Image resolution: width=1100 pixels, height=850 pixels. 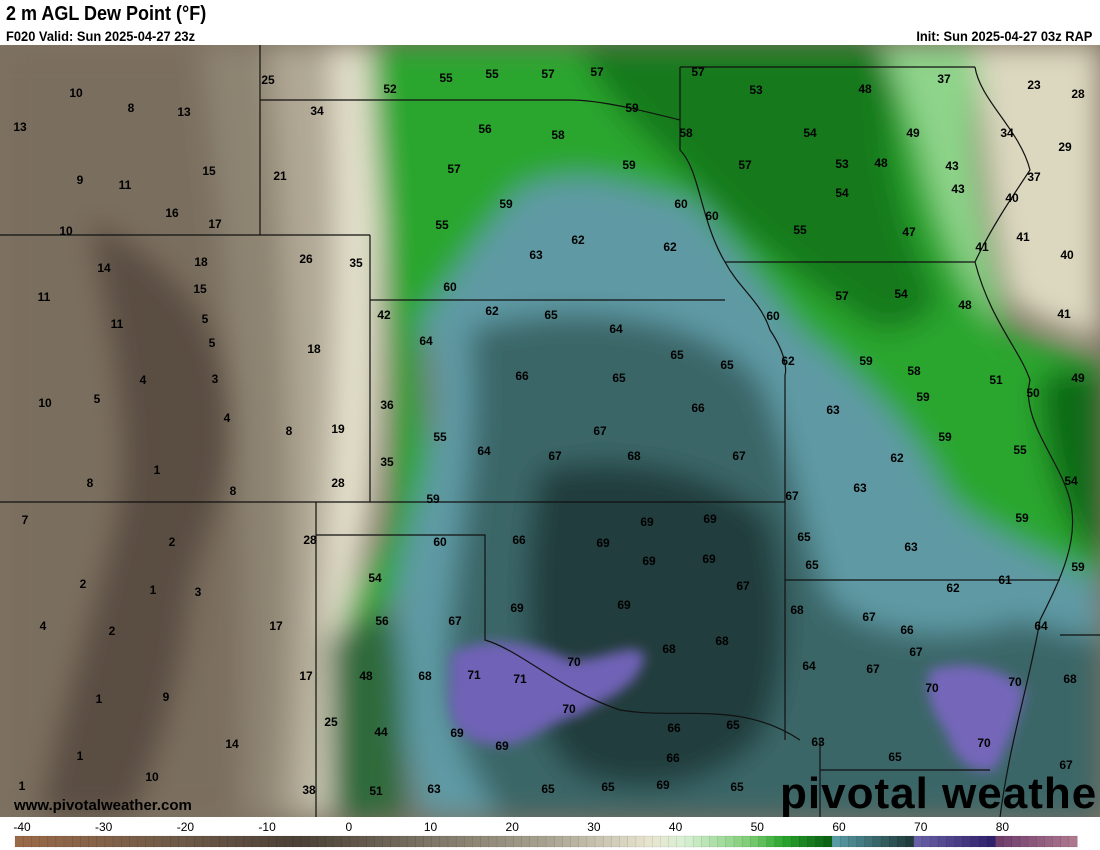 I want to click on colorbar-tick-label: 10, so click(x=431, y=827).